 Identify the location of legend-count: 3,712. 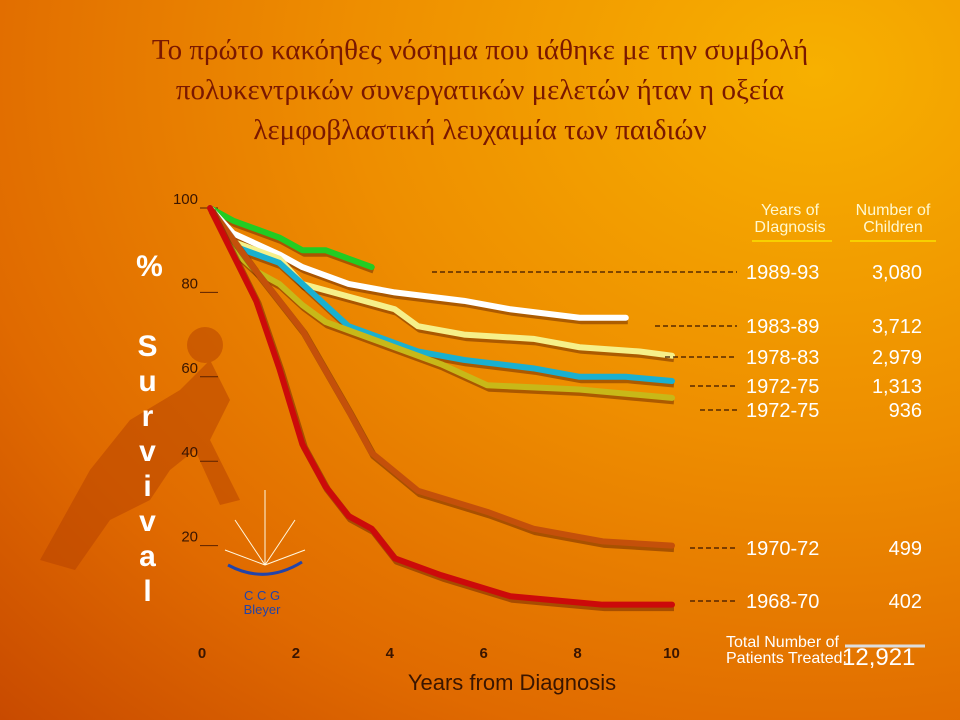
(897, 327).